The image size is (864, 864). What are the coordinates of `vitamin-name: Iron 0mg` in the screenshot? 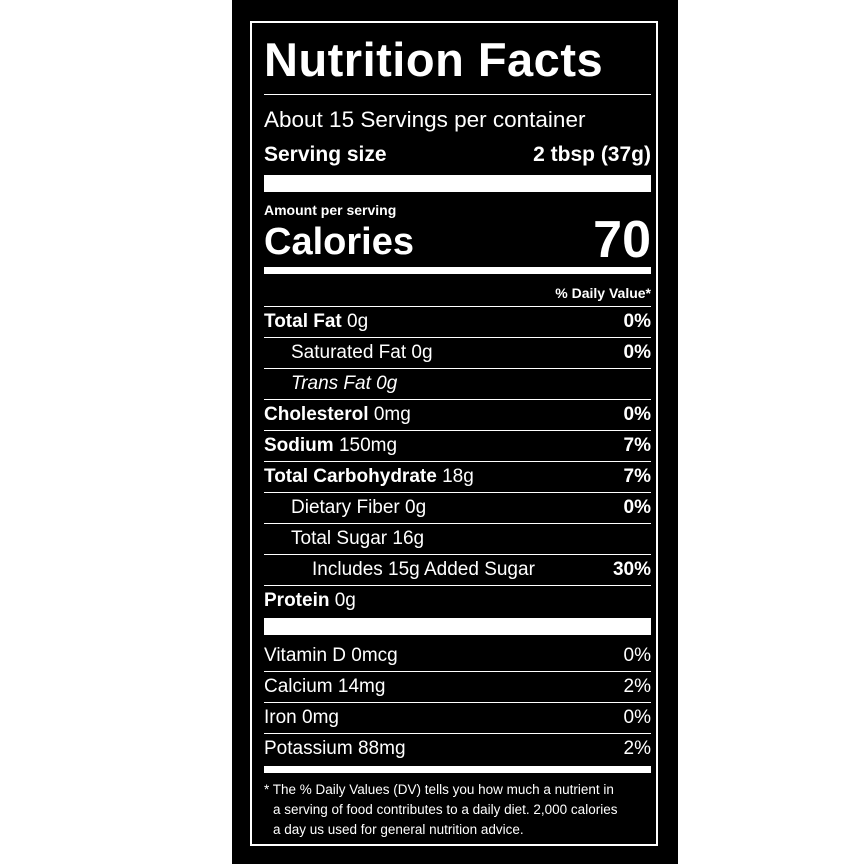 It's located at (301, 717).